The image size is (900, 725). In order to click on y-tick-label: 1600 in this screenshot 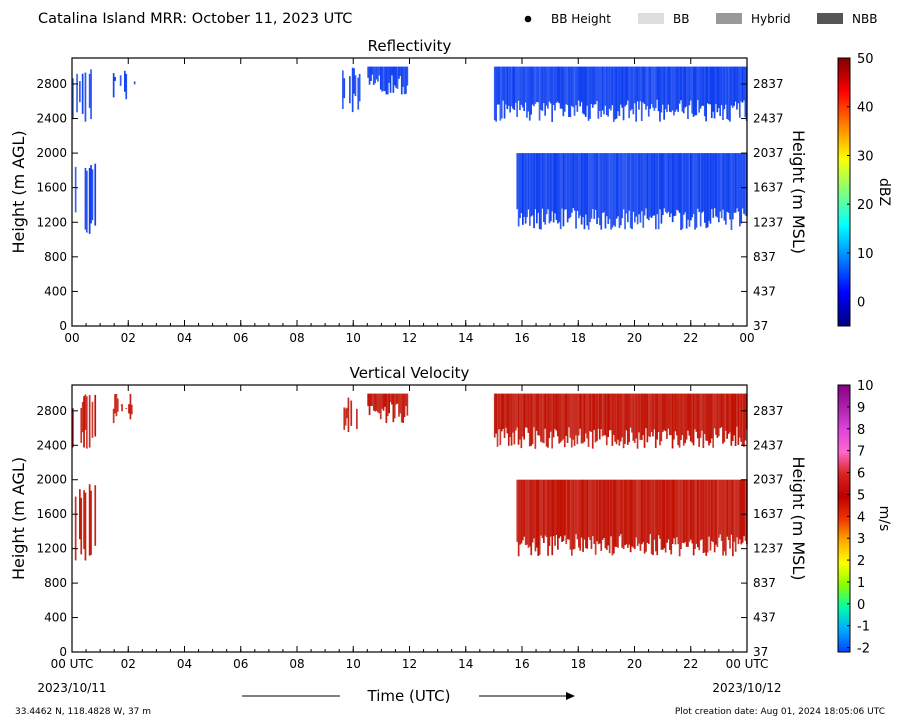, I will do `click(51, 514)`.